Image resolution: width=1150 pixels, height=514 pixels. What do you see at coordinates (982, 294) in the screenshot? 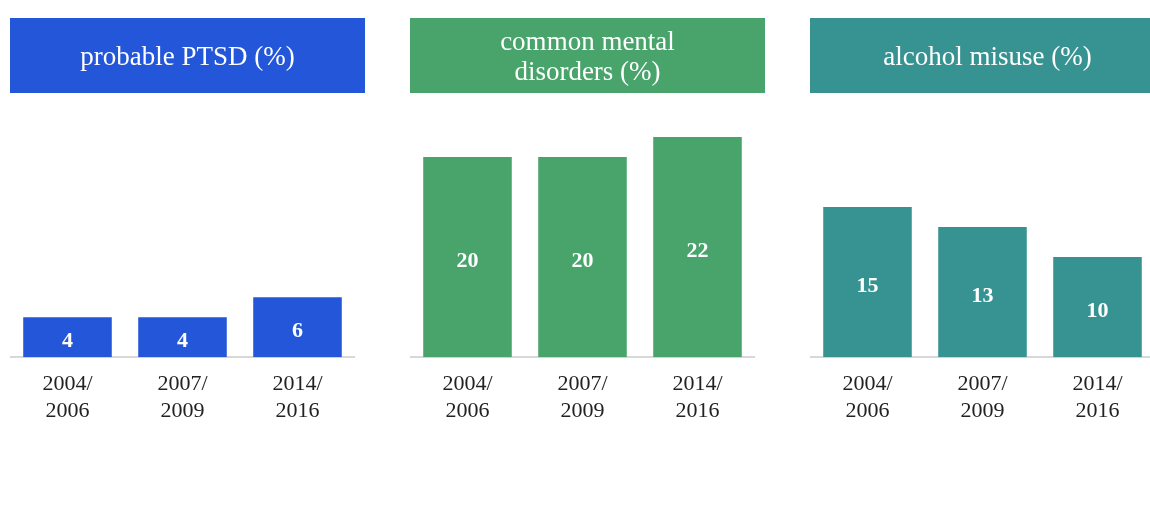
I see `data-label: 13` at bounding box center [982, 294].